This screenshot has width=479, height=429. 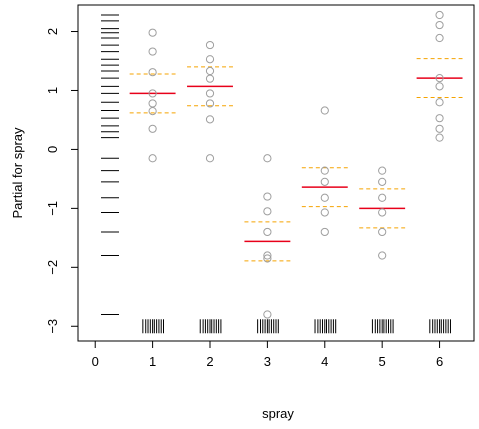 What do you see at coordinates (52, 149) in the screenshot?
I see `y-tick-label: 0` at bounding box center [52, 149].